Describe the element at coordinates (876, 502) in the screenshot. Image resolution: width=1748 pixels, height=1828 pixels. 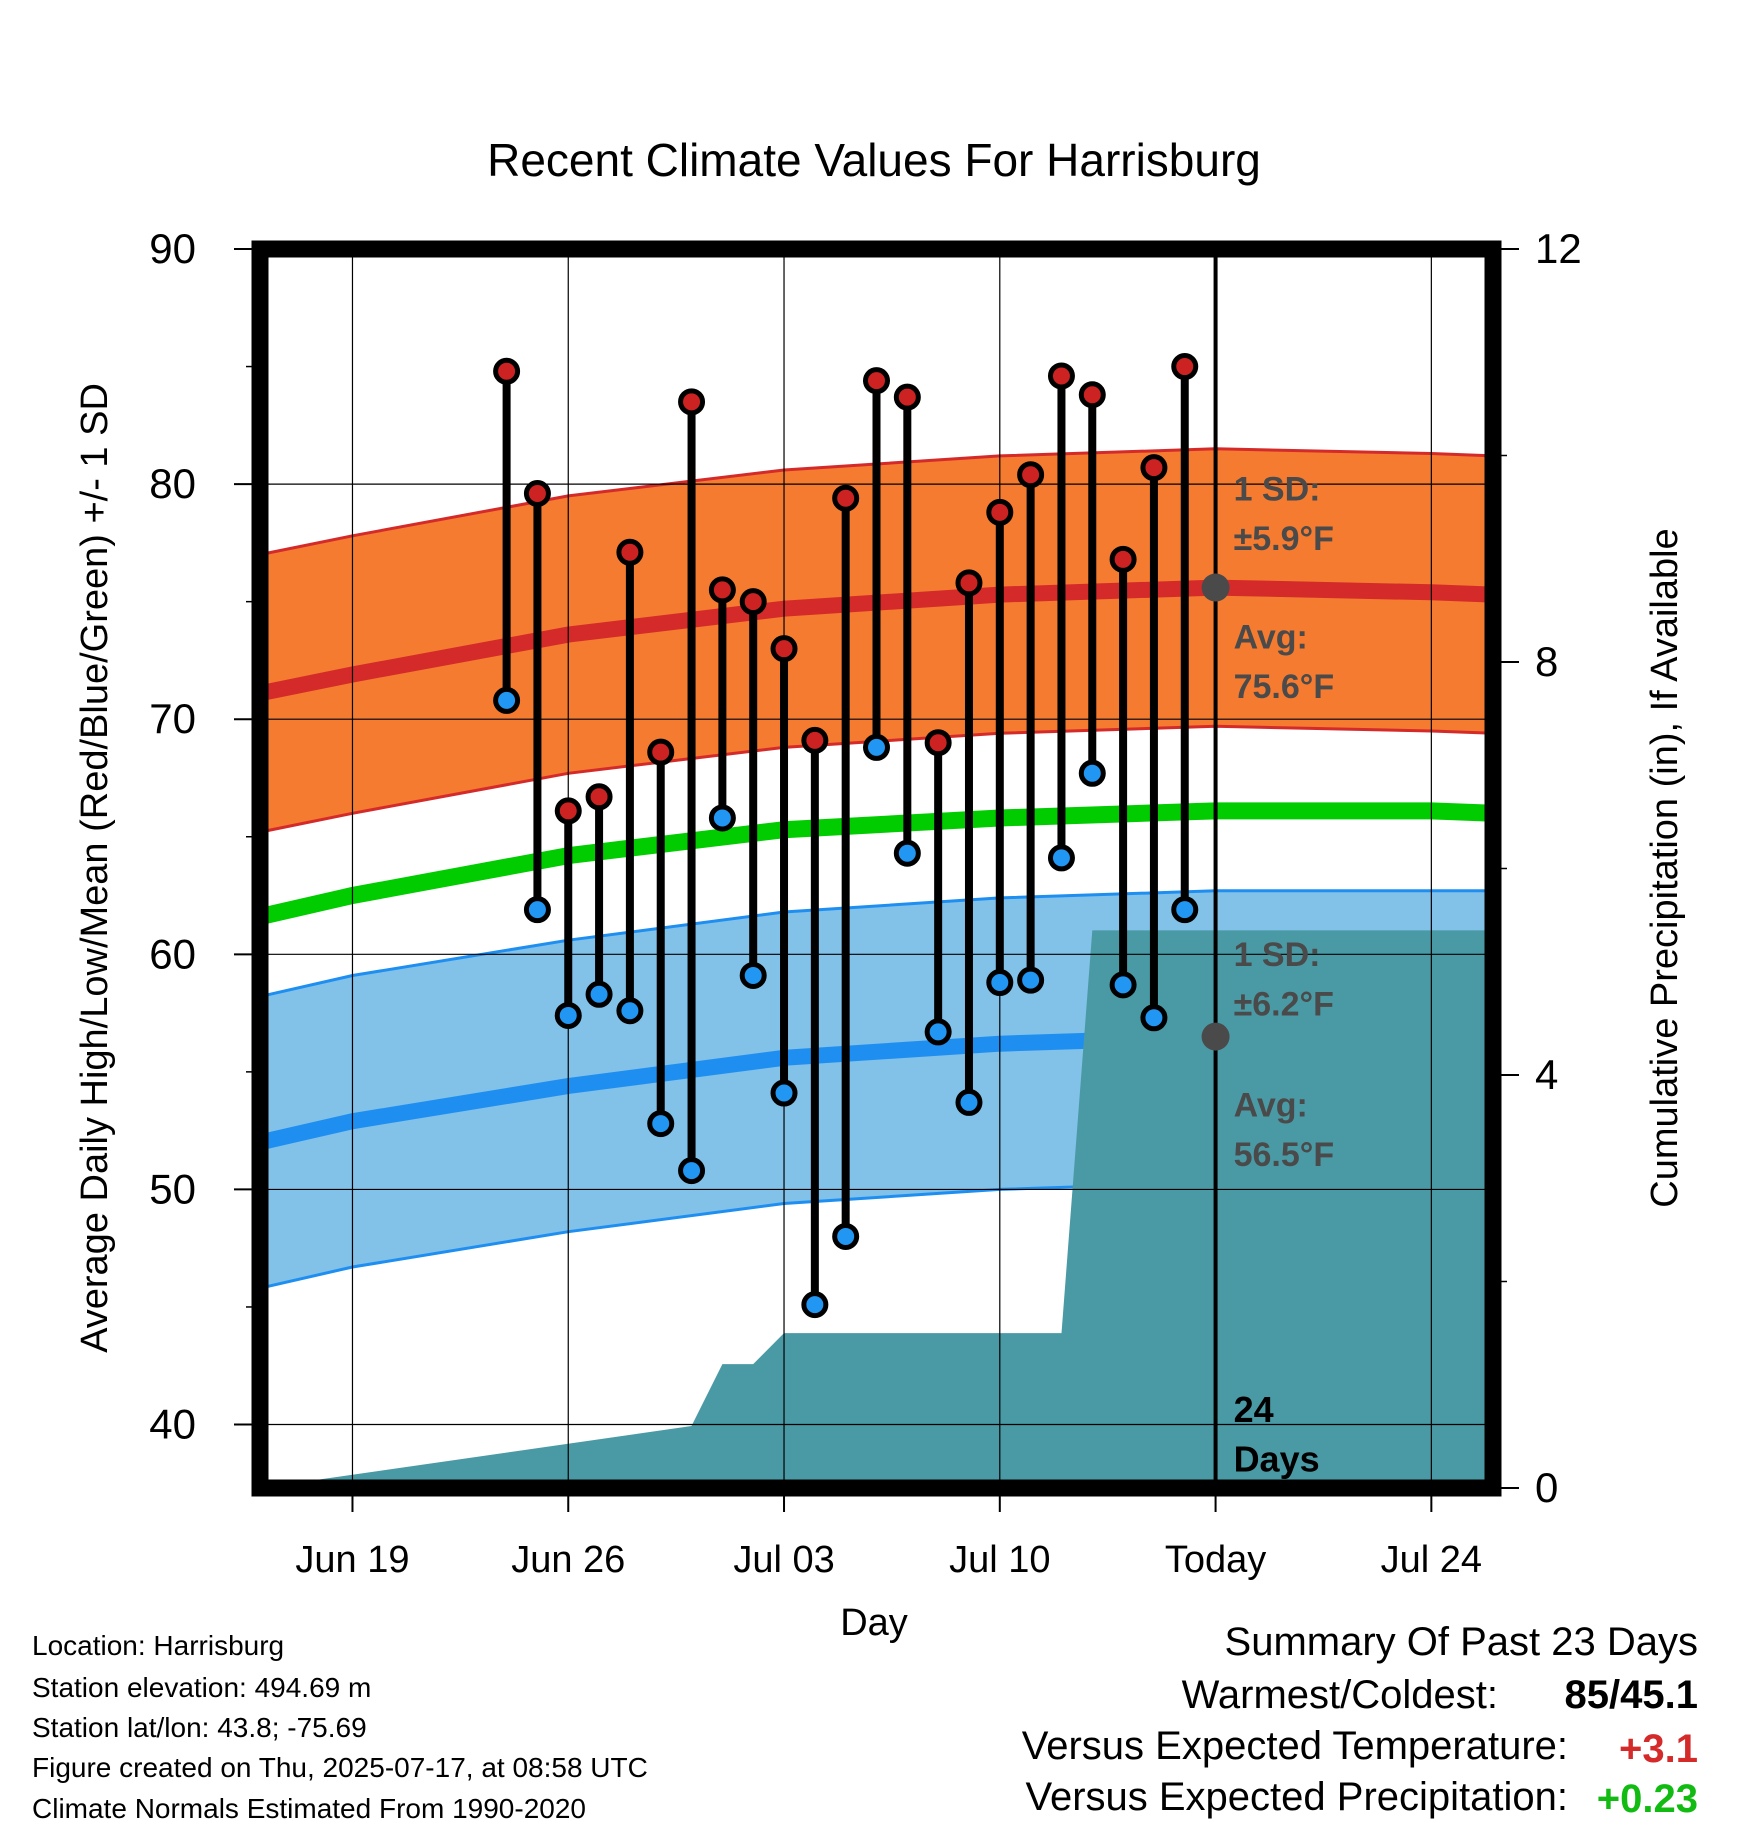
I see `high-band-upper-edge` at that location.